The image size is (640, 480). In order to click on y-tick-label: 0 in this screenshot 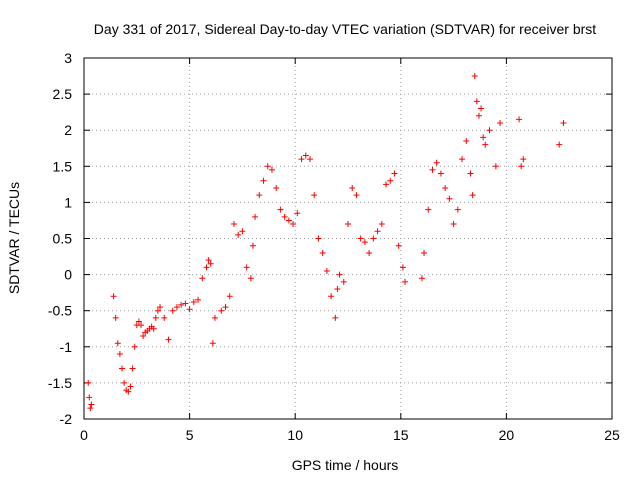, I will do `click(68, 275)`.